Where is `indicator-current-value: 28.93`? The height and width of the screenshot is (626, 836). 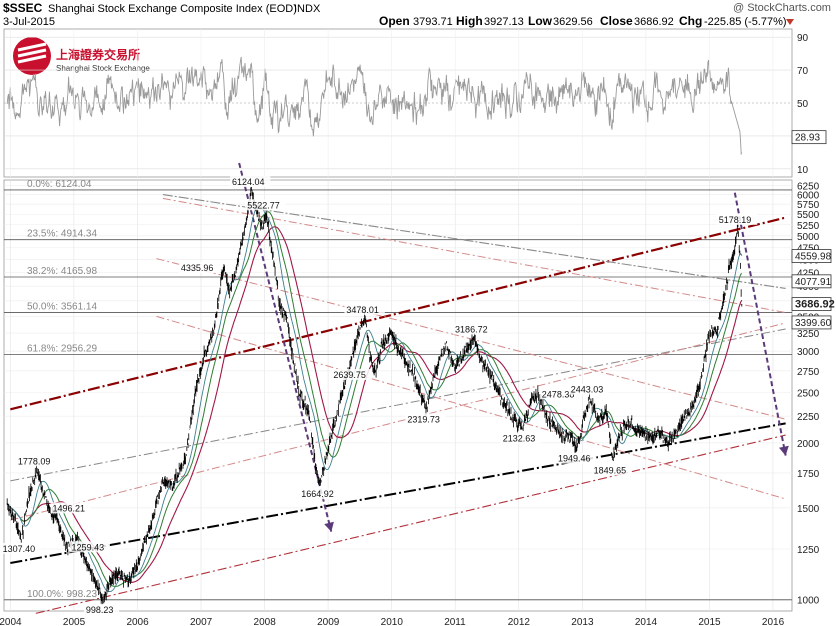 indicator-current-value: 28.93 is located at coordinates (807, 138).